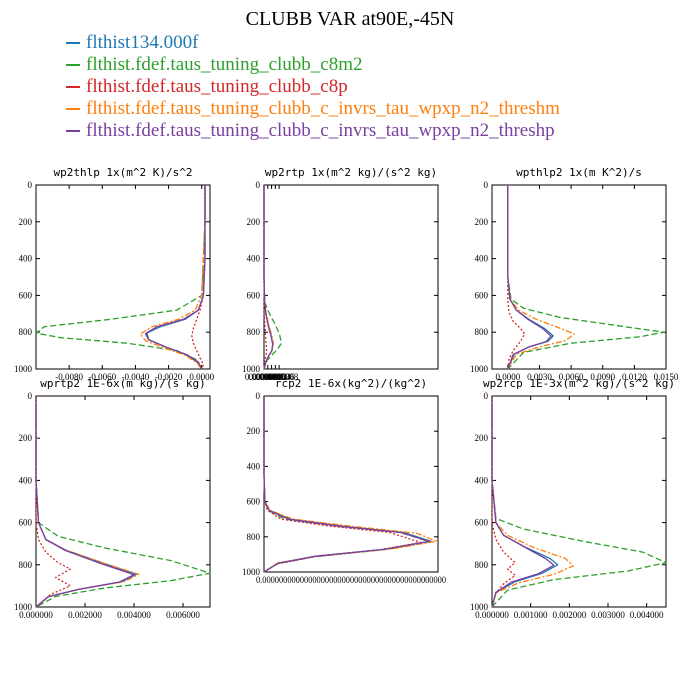  I want to click on x-tick-label: 0.0000002, so click(268, 377).